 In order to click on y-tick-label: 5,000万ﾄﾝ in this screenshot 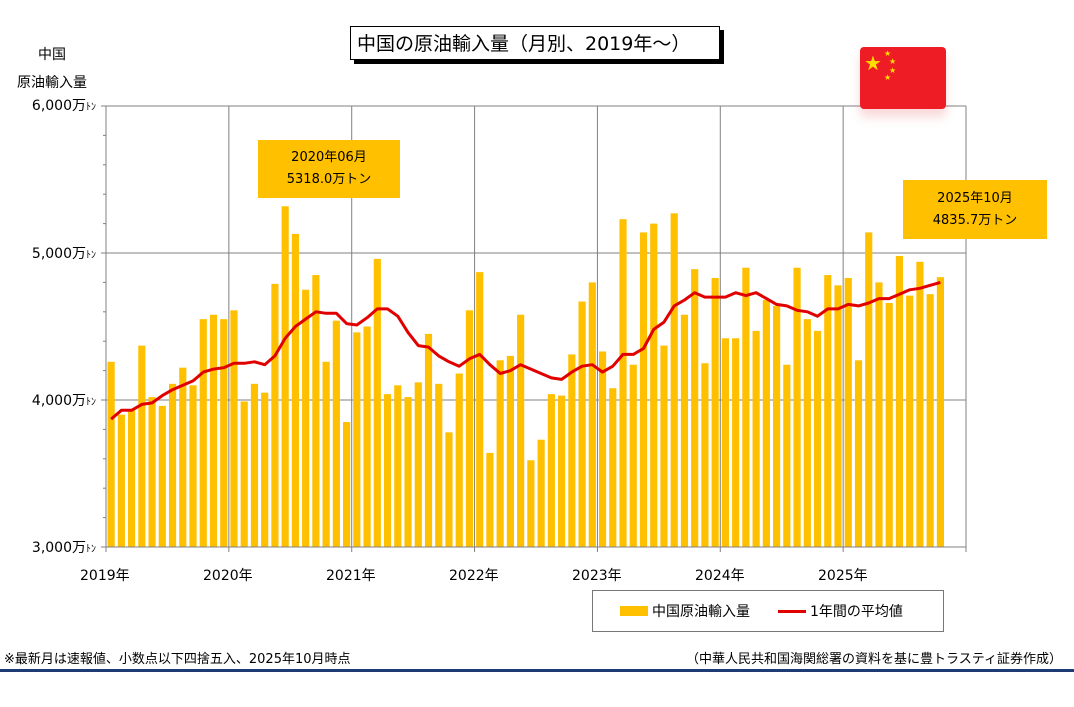, I will do `click(63, 254)`.